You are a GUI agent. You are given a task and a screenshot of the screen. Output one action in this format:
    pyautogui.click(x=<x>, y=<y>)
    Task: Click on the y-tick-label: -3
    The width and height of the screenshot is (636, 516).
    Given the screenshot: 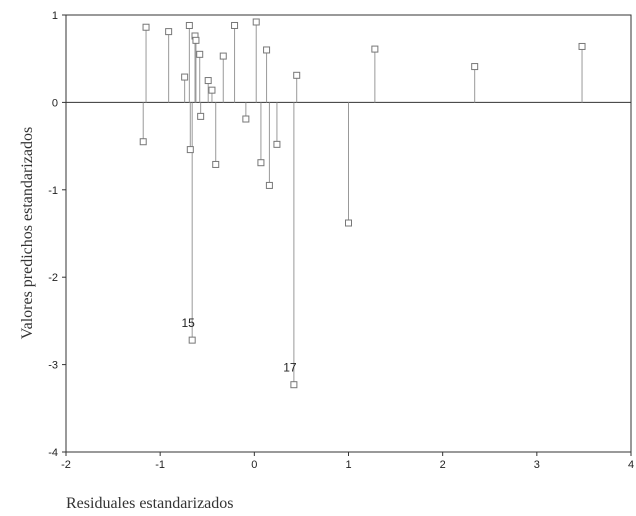 What is the action you would take?
    pyautogui.click(x=53, y=366)
    